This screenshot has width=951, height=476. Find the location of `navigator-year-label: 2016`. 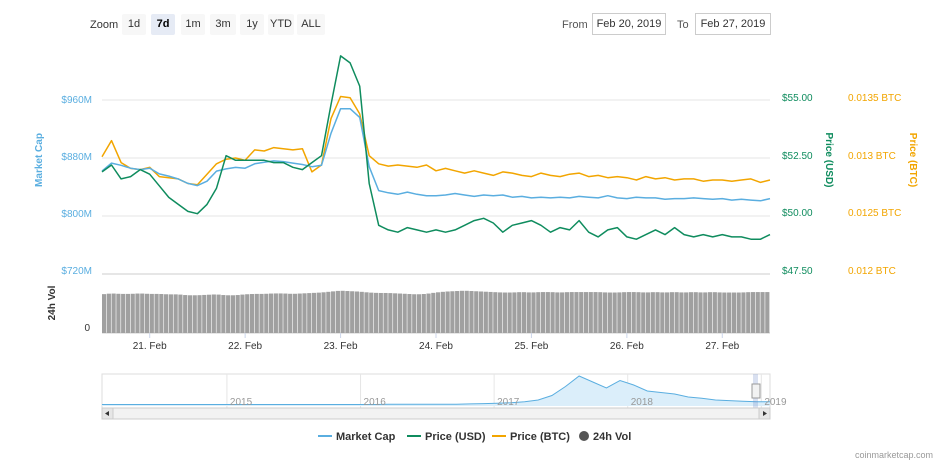

navigator-year-label: 2016 is located at coordinates (375, 402).